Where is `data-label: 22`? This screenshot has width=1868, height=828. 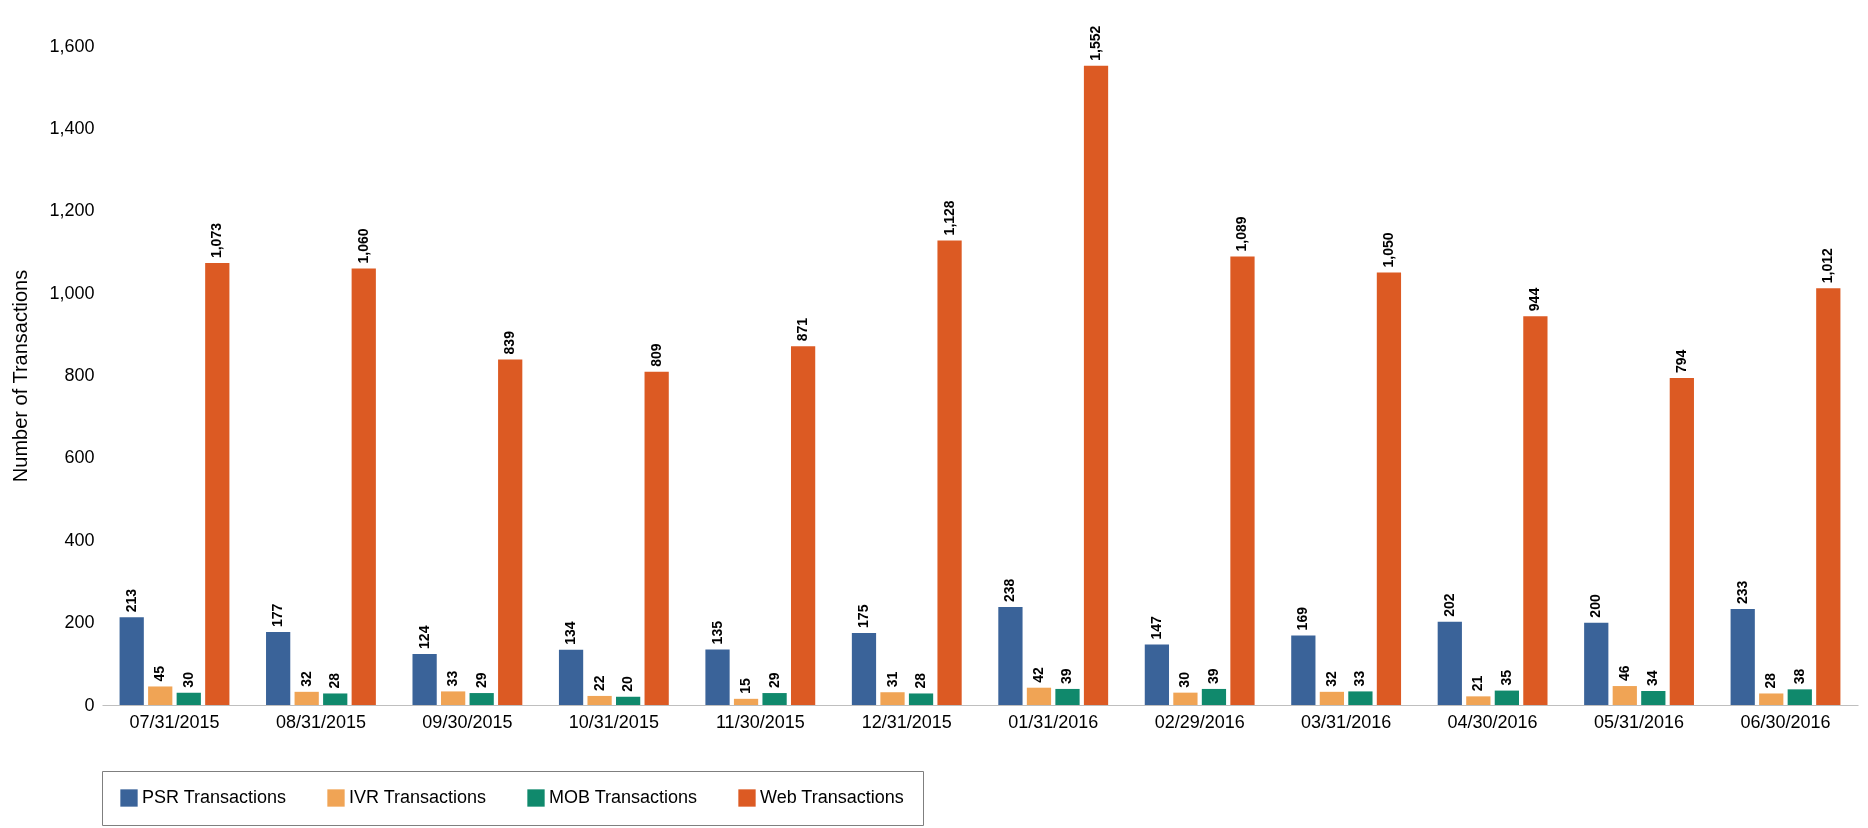
data-label: 22 is located at coordinates (598, 683).